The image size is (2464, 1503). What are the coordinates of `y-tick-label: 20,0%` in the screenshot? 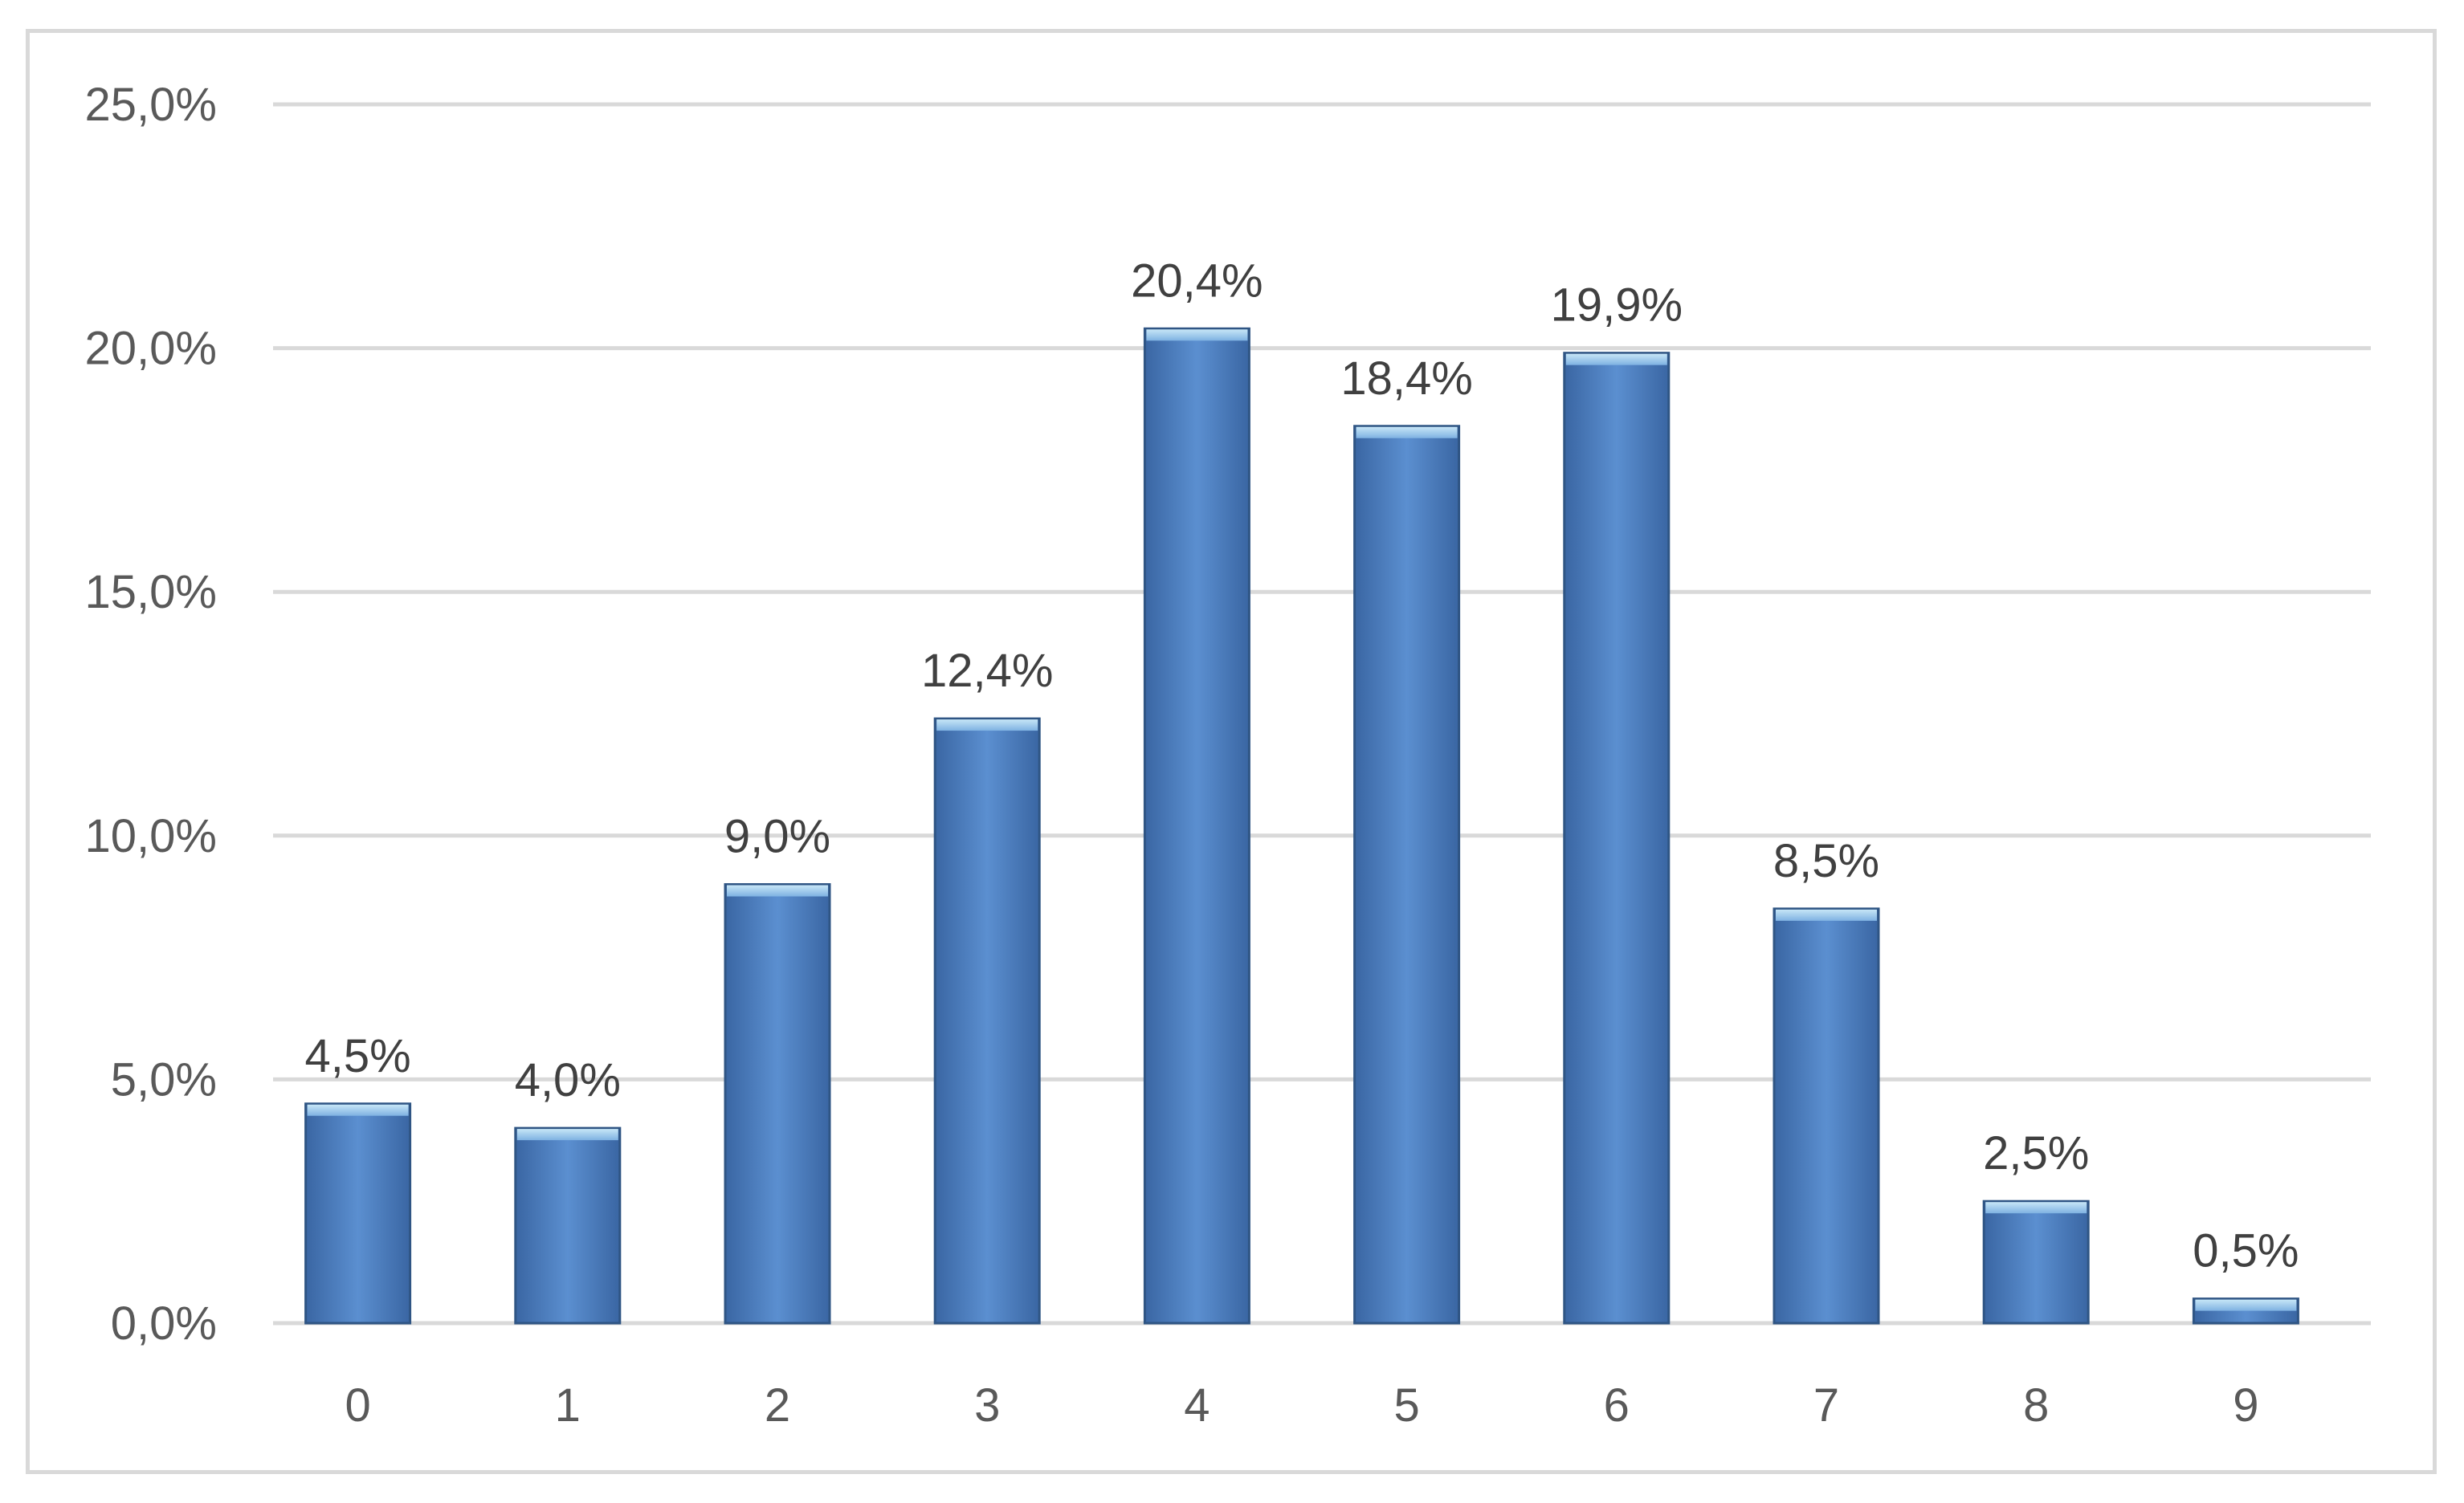 It's located at (151, 349).